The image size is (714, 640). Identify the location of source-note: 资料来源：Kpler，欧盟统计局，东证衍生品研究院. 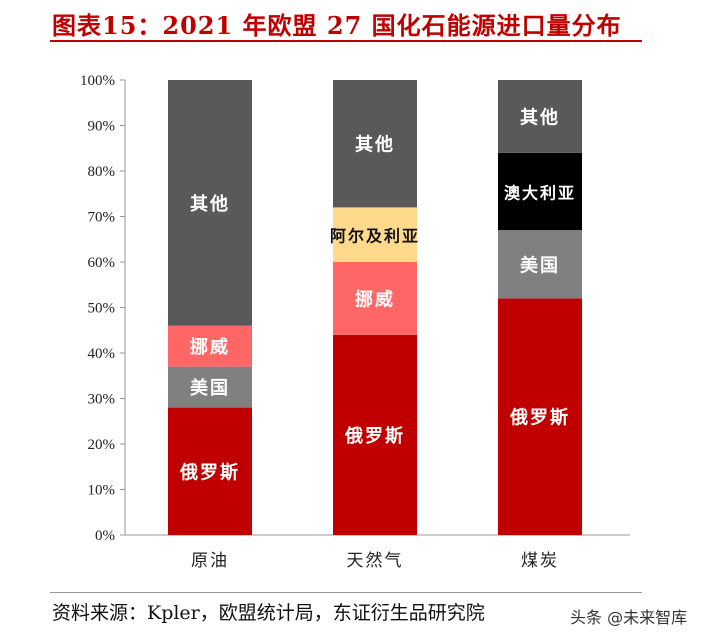
(268, 613).